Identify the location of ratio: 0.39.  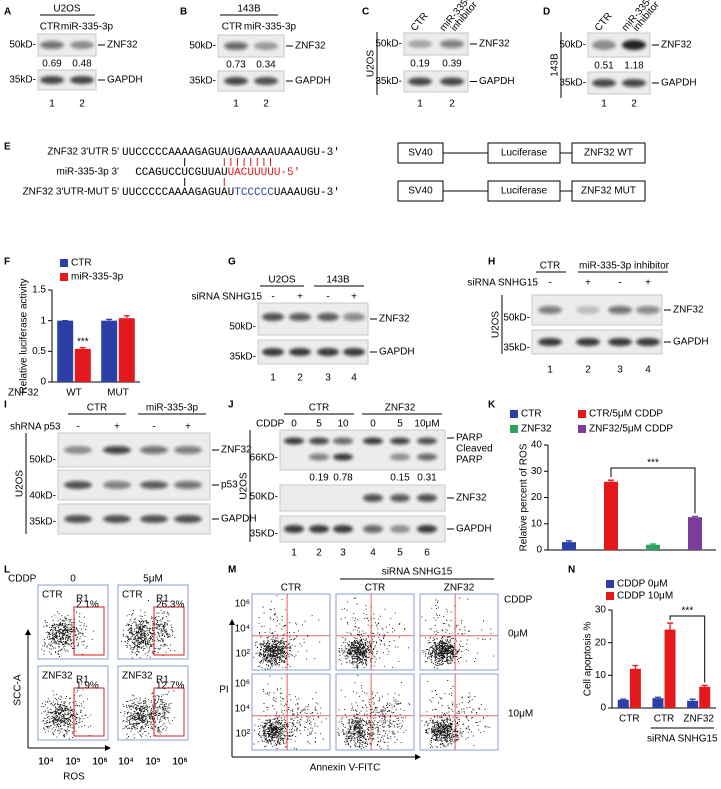
(452, 64).